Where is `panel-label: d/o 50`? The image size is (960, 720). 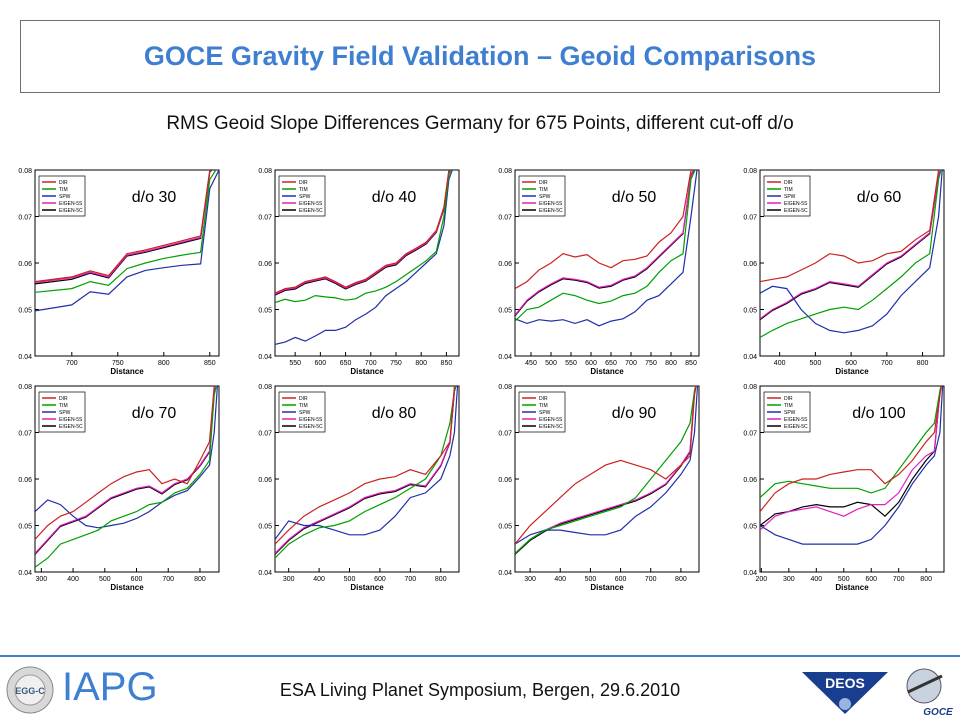
panel-label: d/o 50 is located at coordinates (634, 197).